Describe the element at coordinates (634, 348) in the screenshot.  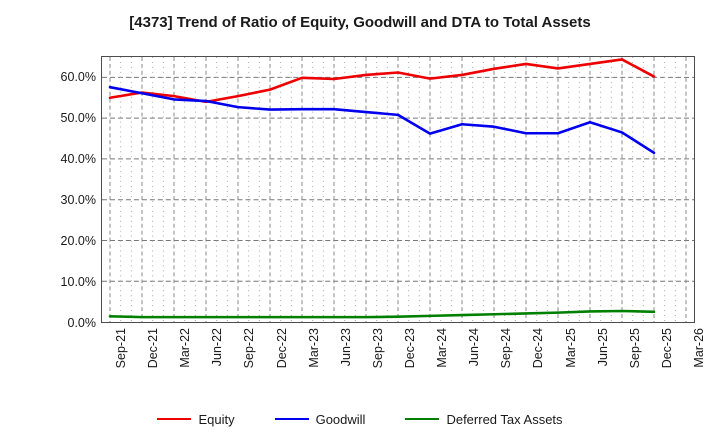
I see `x-axis-tick-label: Sep-25` at that location.